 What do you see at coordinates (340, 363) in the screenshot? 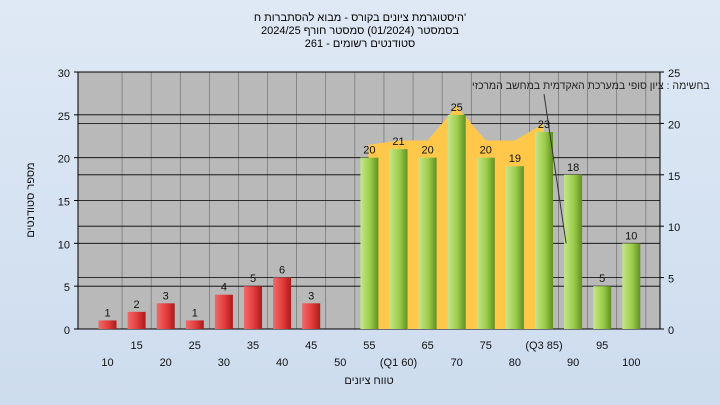
I see `x-tick-label-50: 50` at bounding box center [340, 363].